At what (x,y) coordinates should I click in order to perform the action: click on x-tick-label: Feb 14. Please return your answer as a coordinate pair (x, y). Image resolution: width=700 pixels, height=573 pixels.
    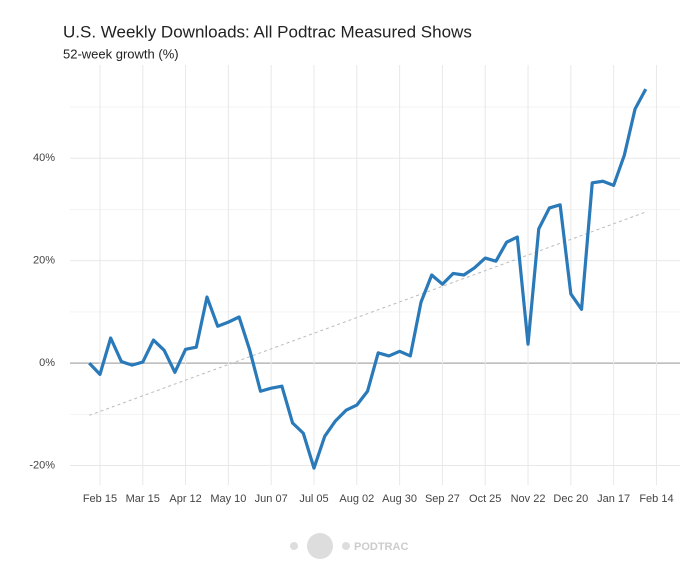
    Looking at the image, I should click on (656, 499).